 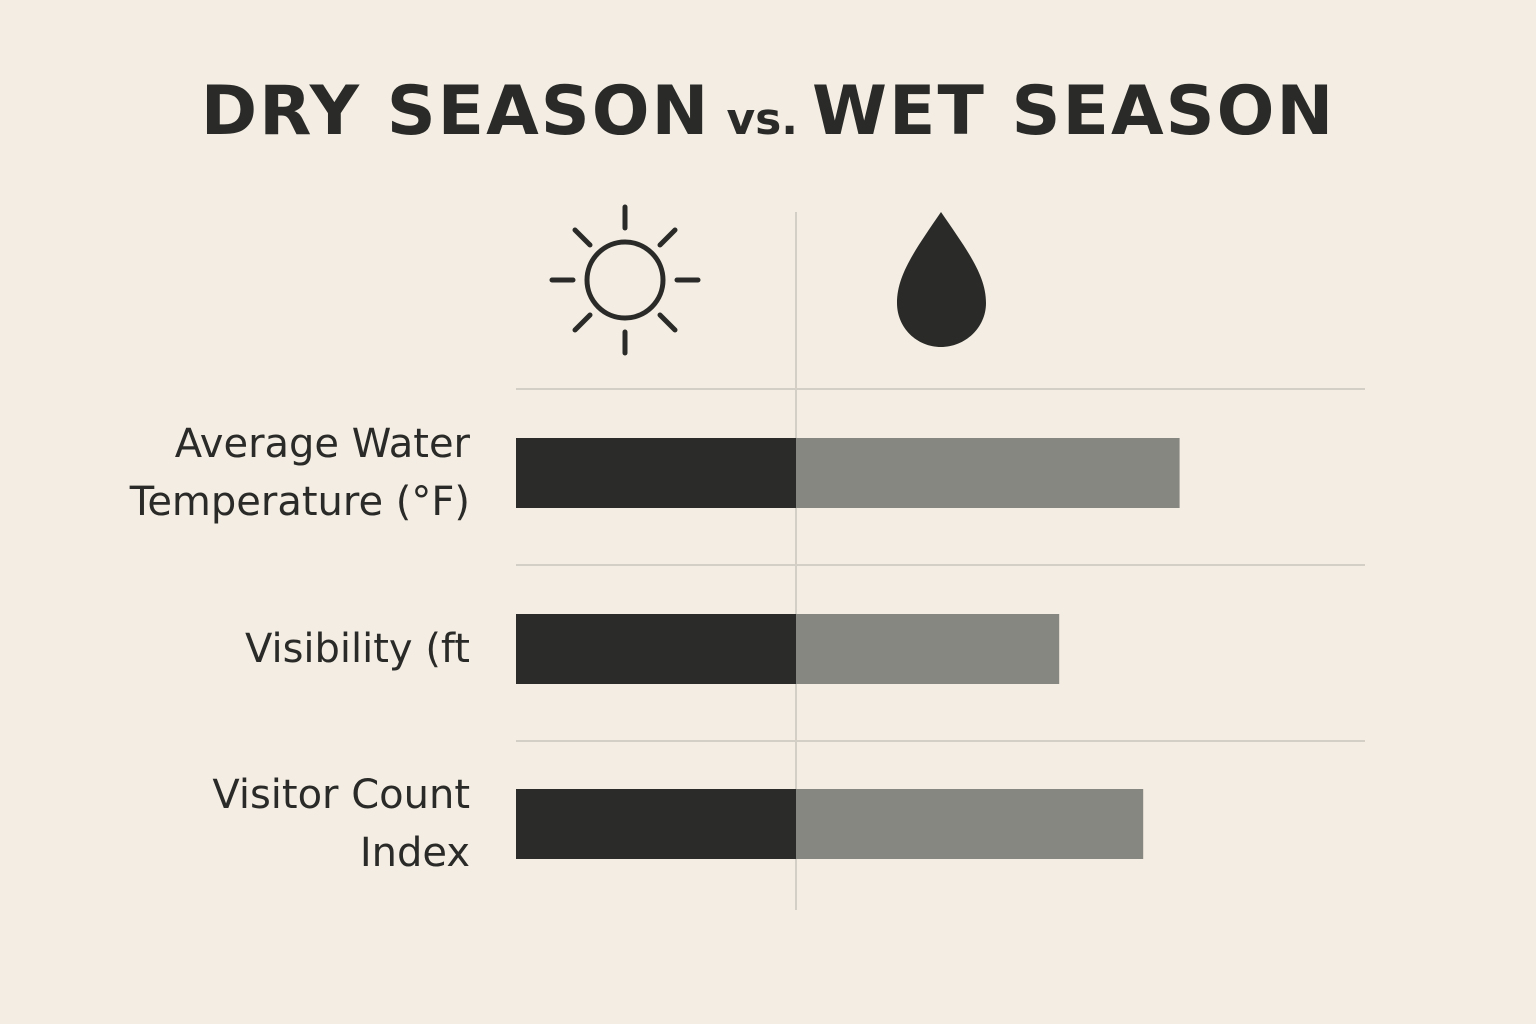 I want to click on category-label-line: Visitor Count, so click(x=341, y=795).